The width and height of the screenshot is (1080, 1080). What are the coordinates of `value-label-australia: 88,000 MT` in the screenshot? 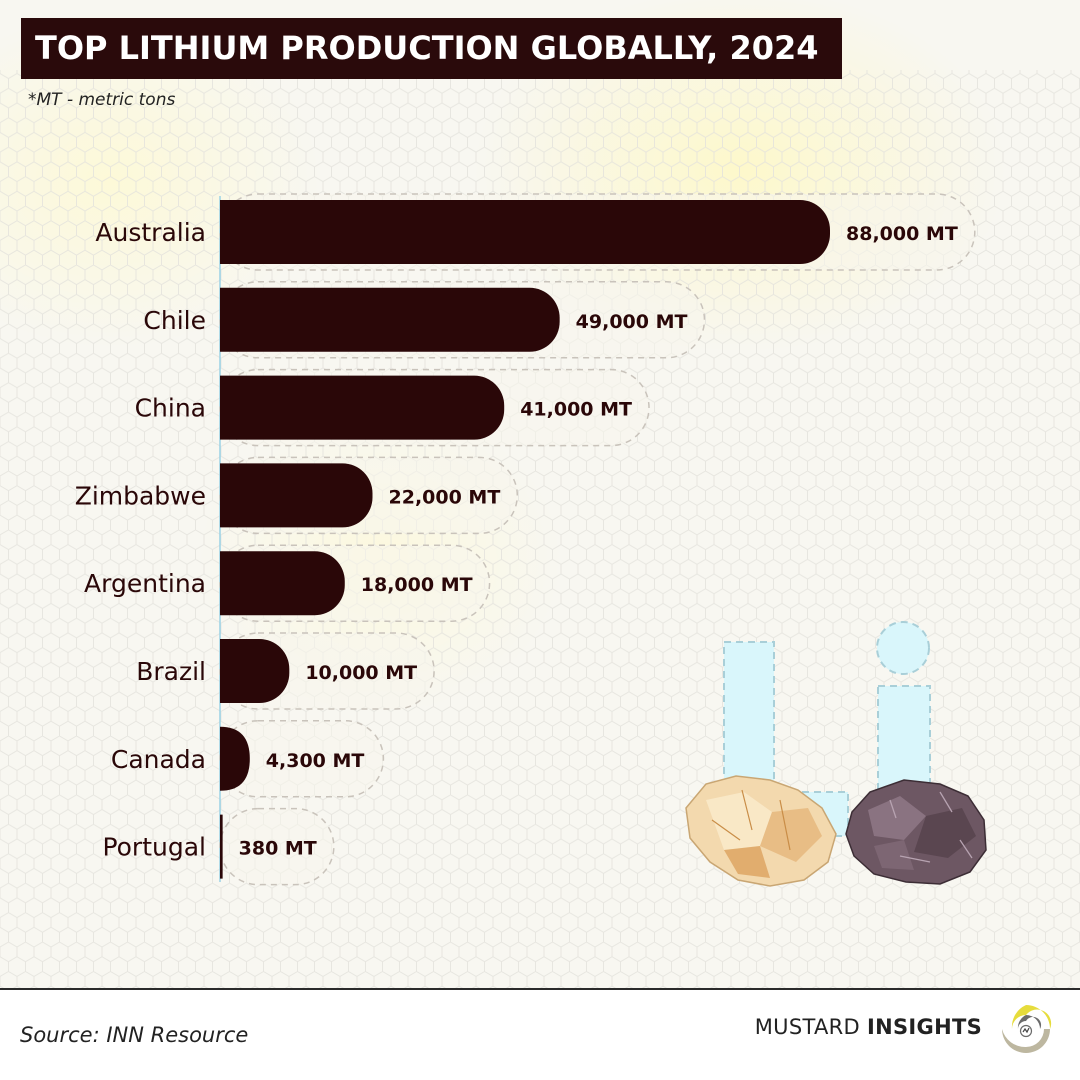 It's located at (902, 234).